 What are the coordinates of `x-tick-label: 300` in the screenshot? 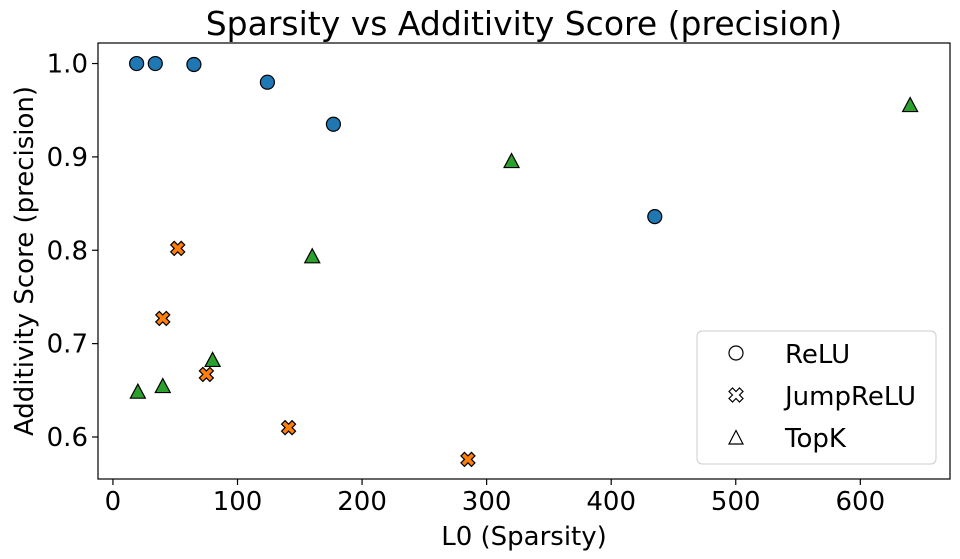 It's located at (487, 502).